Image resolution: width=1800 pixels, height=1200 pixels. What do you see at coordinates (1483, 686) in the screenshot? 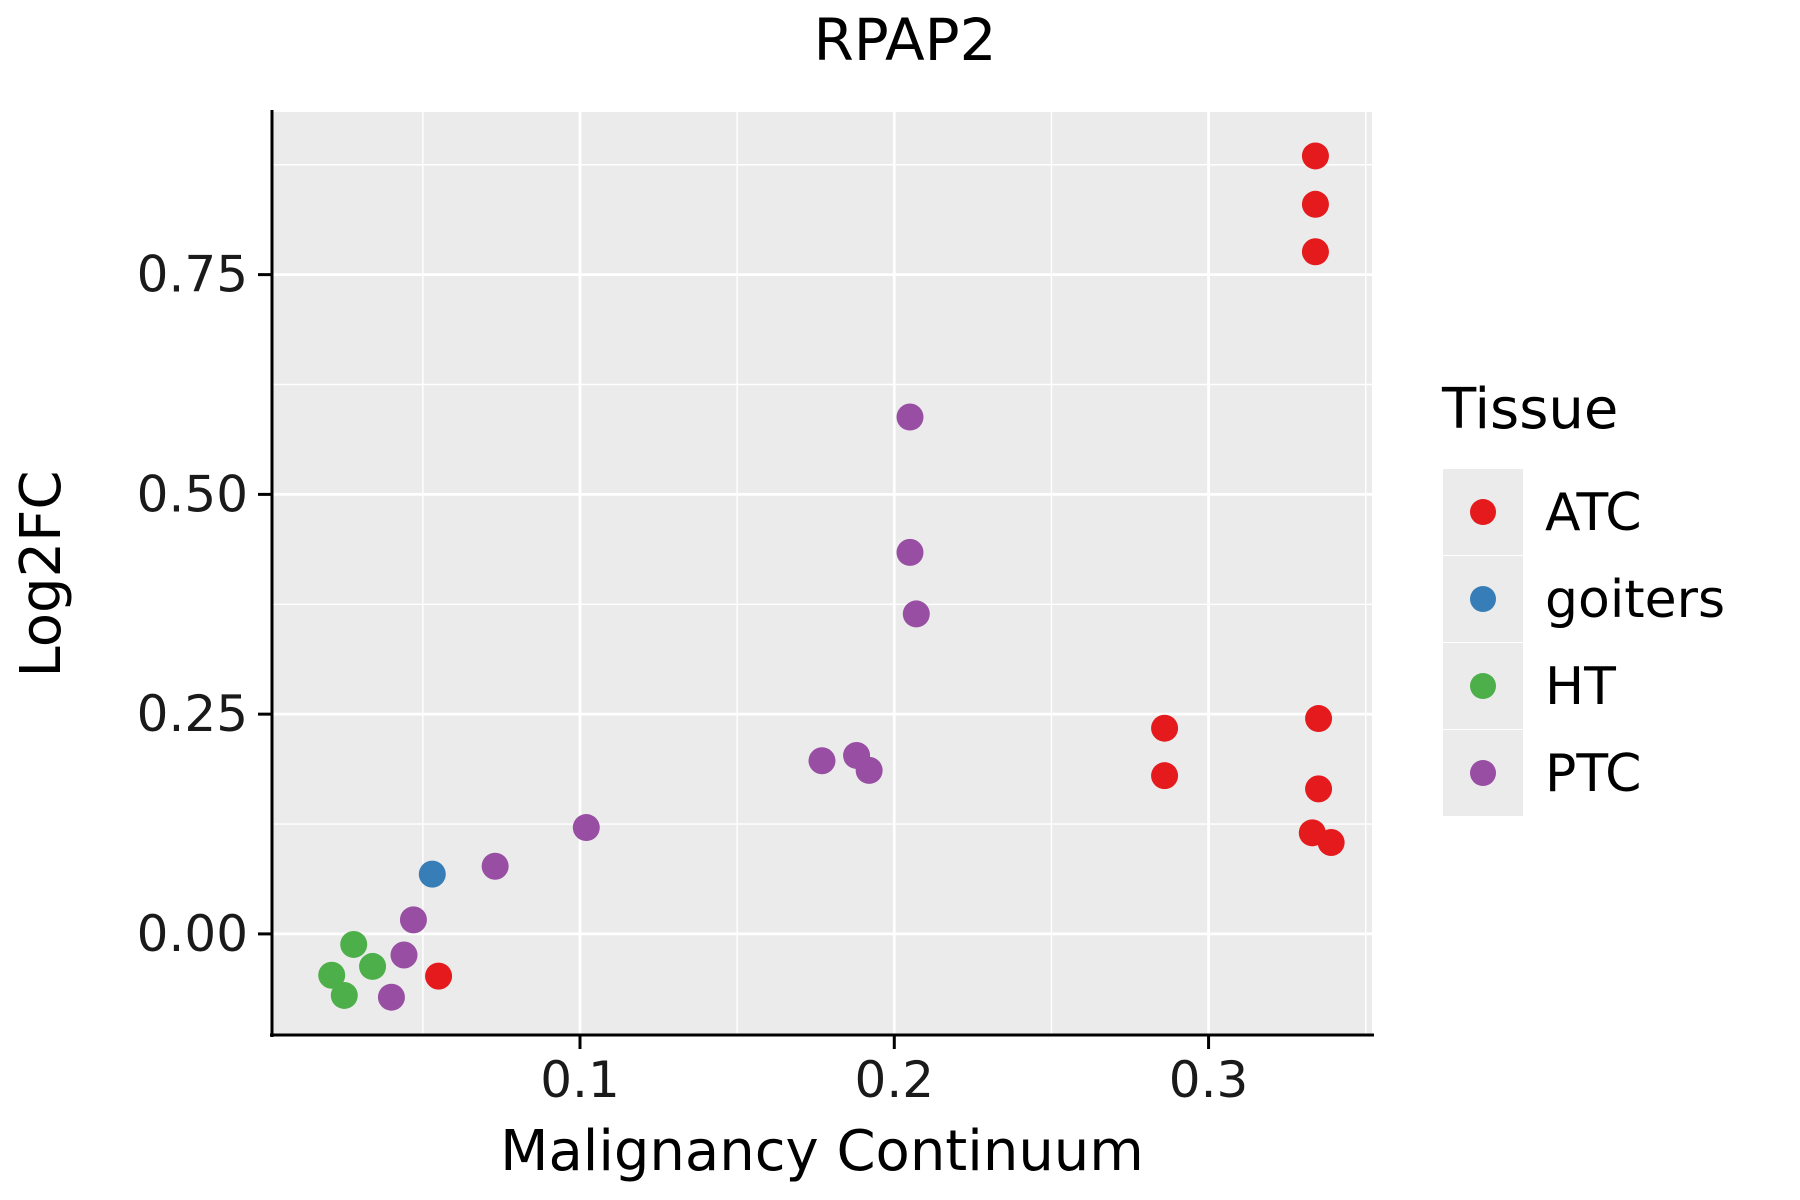
I see `legend-key-dot-ht` at bounding box center [1483, 686].